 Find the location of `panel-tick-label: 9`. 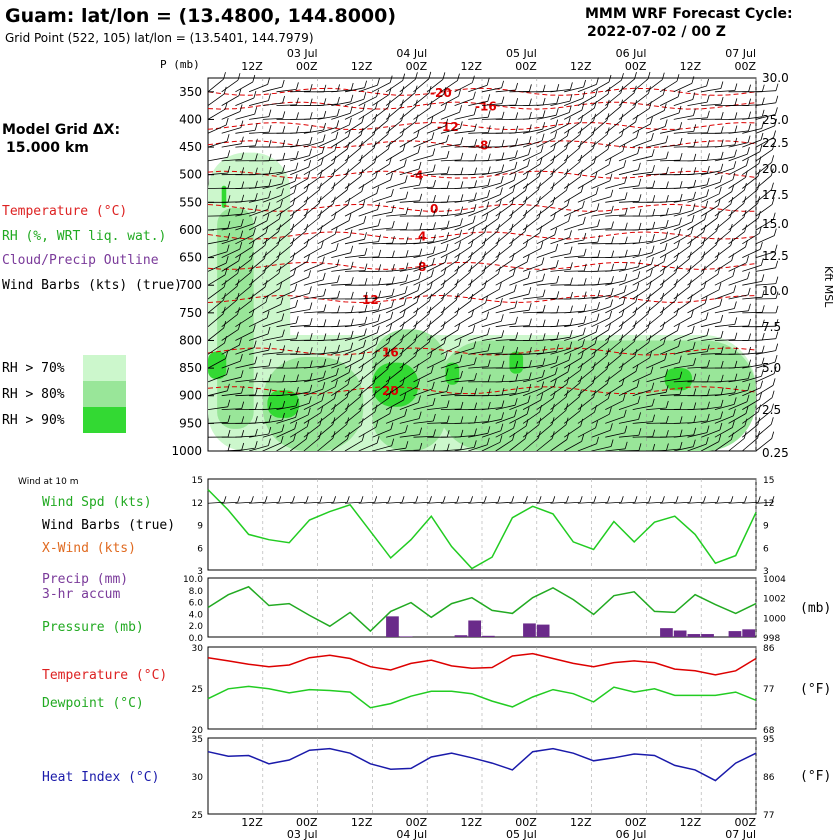

panel-tick-label: 9 is located at coordinates (200, 527).